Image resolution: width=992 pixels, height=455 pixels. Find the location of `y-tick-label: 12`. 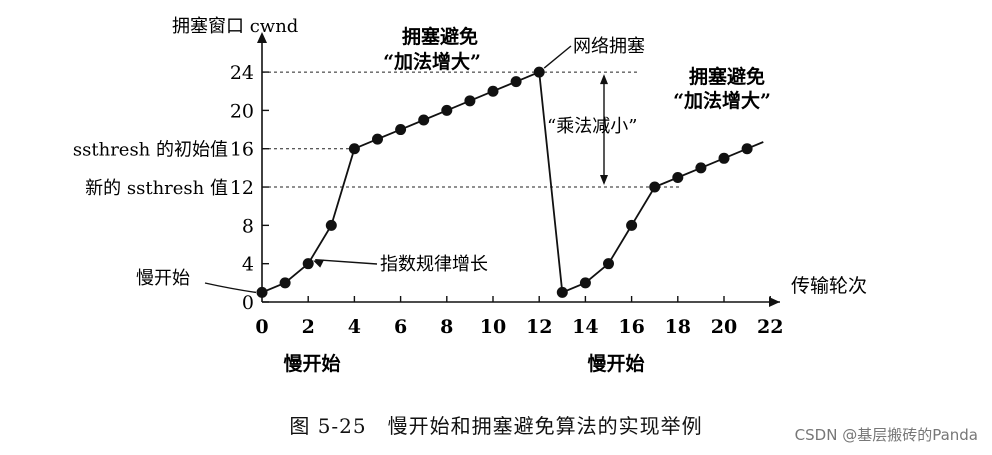

y-tick-label: 12 is located at coordinates (242, 188).